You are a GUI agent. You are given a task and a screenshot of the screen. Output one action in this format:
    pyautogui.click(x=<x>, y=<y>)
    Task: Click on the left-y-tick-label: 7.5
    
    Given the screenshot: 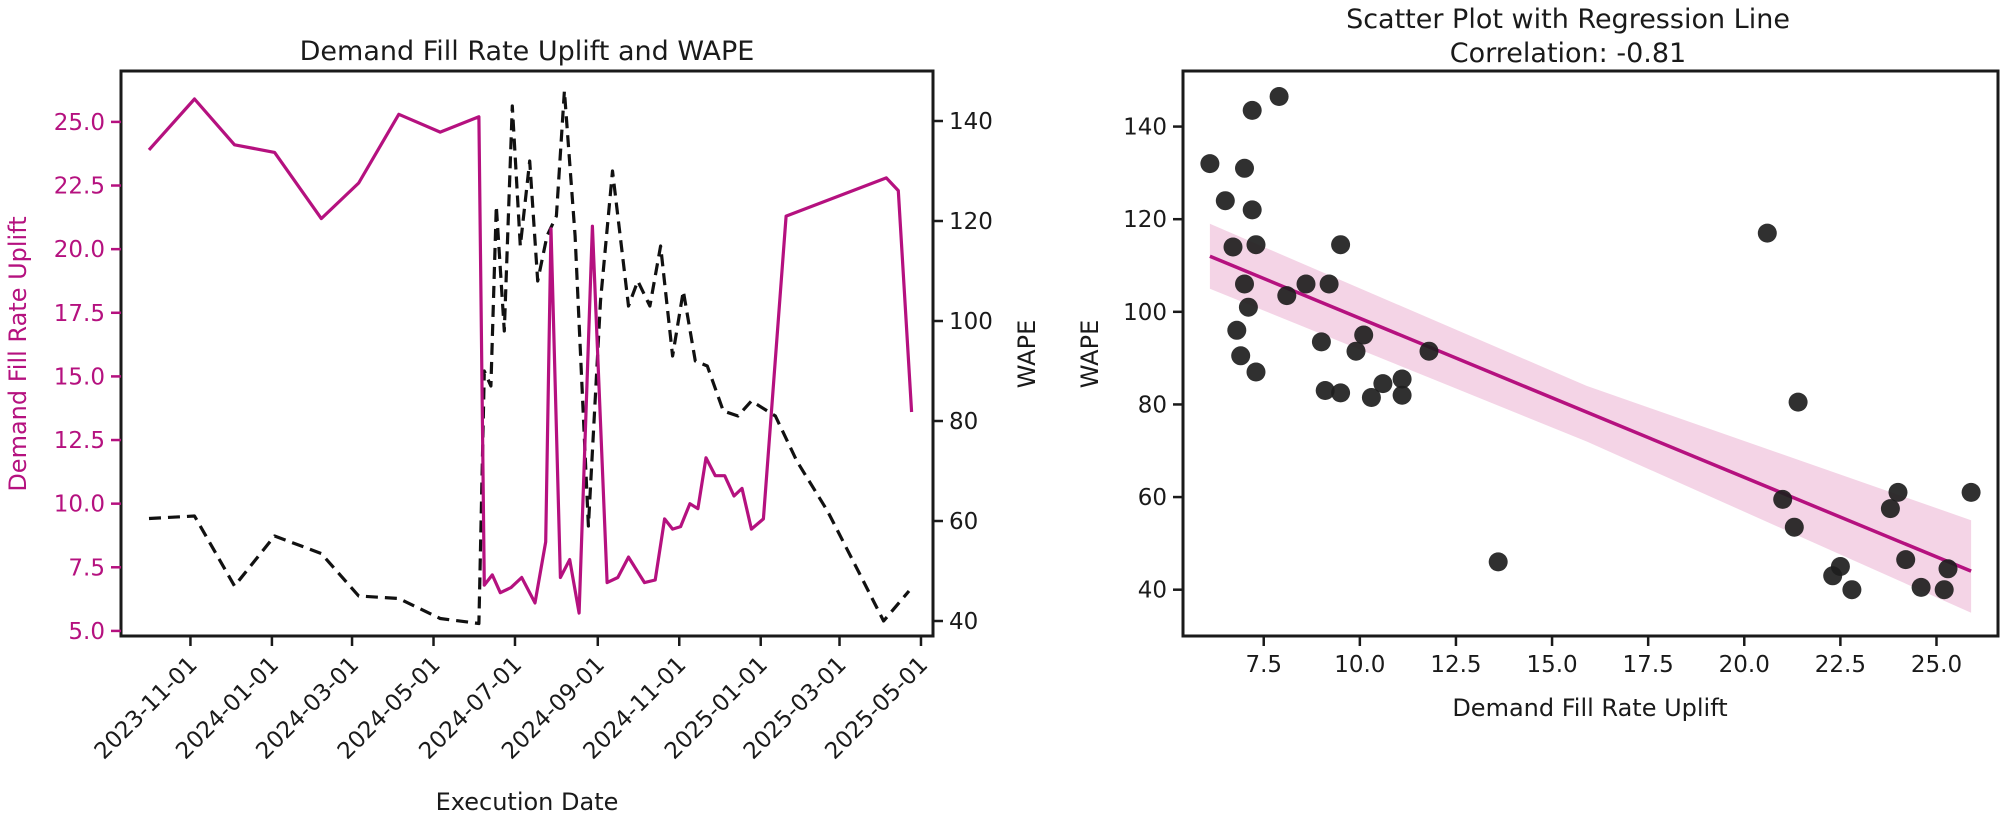 What is the action you would take?
    pyautogui.click(x=86, y=568)
    